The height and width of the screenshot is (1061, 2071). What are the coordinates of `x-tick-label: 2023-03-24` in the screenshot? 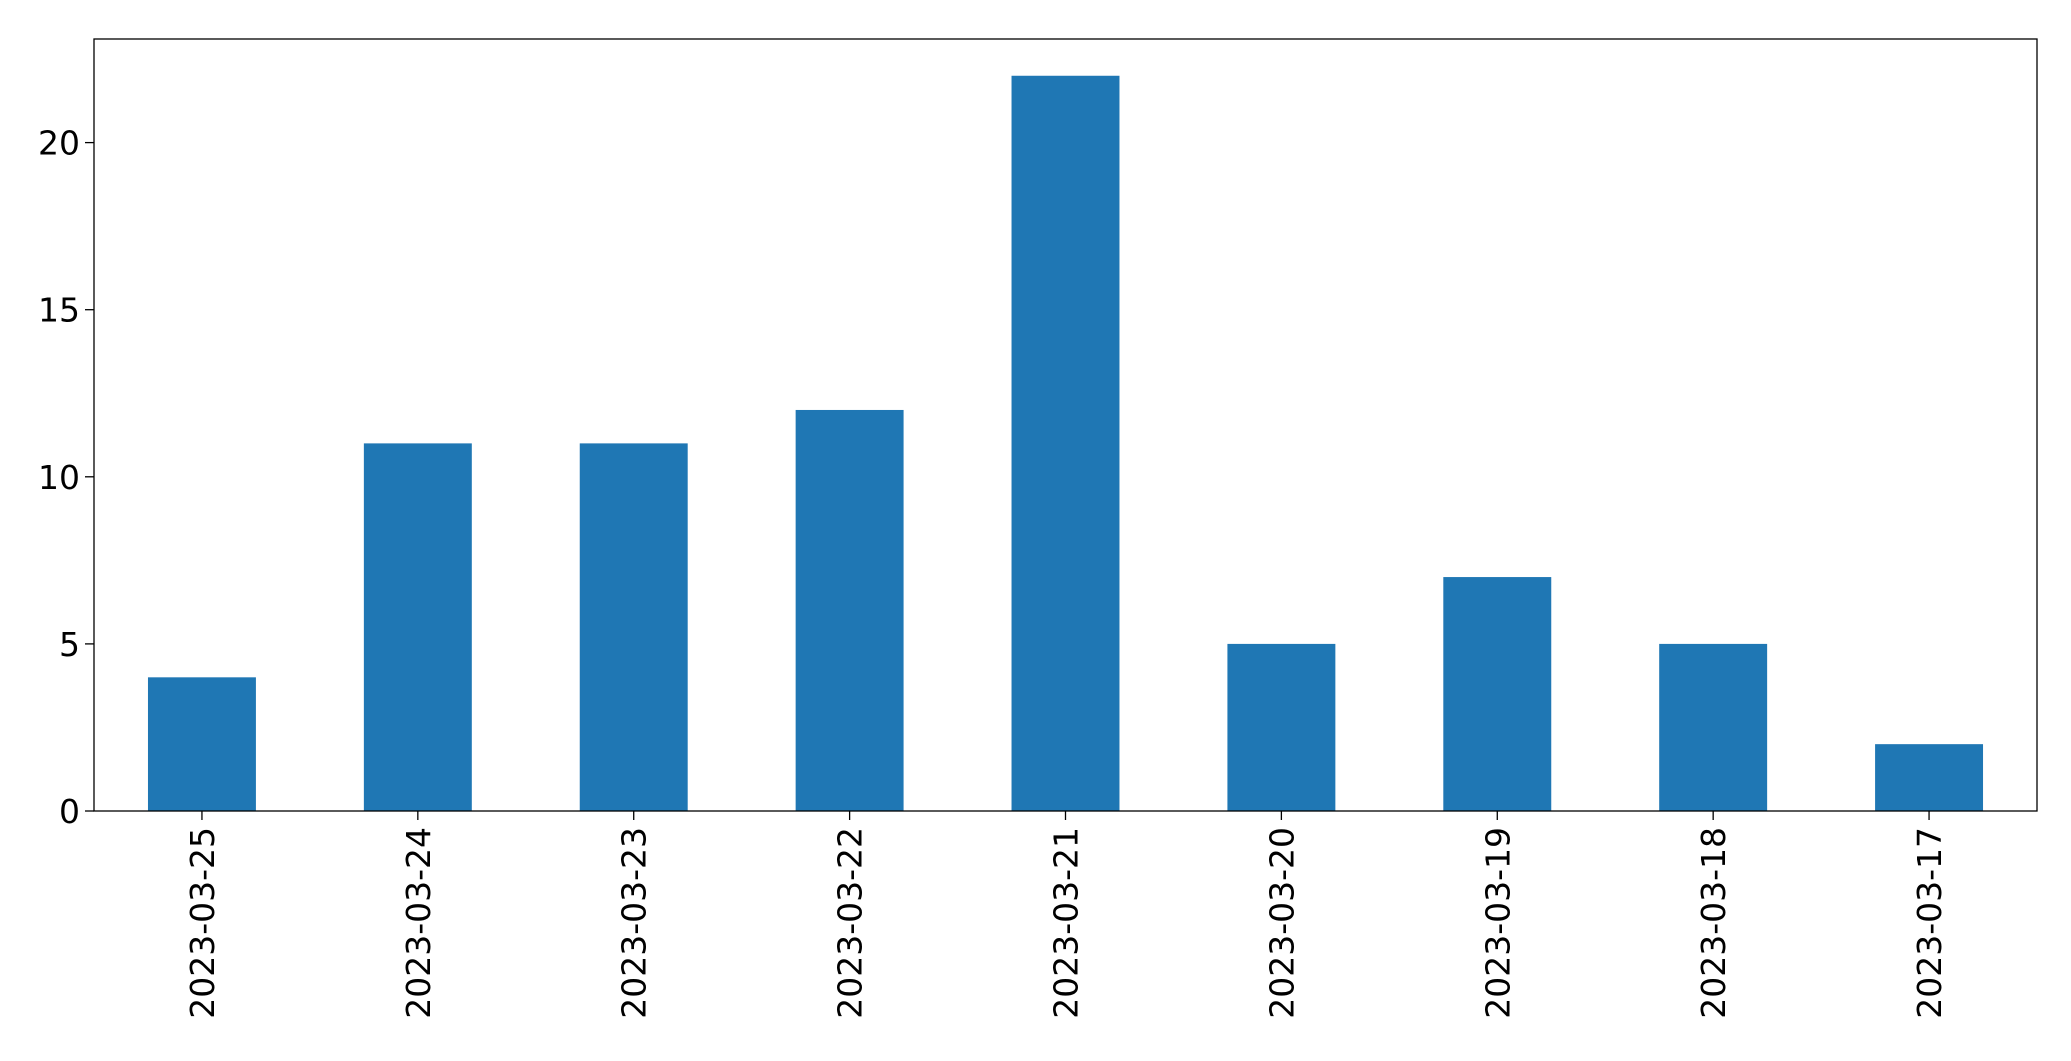 It's located at (418, 923).